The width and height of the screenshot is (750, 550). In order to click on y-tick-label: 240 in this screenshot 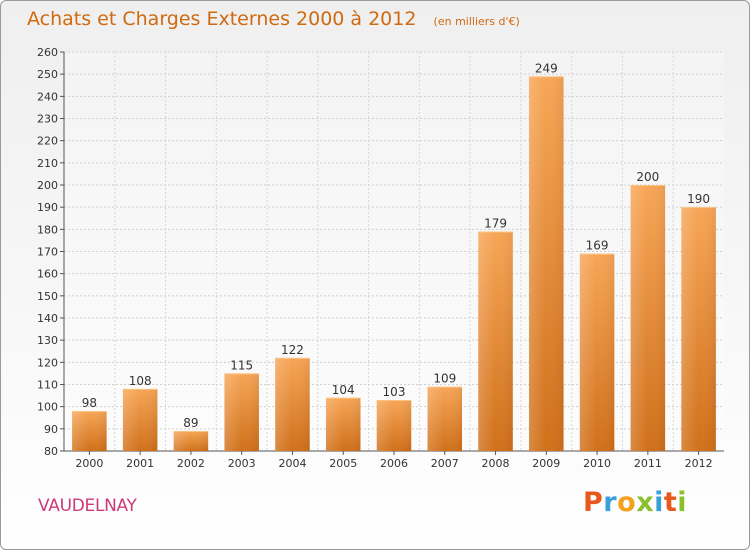, I will do `click(47, 96)`.